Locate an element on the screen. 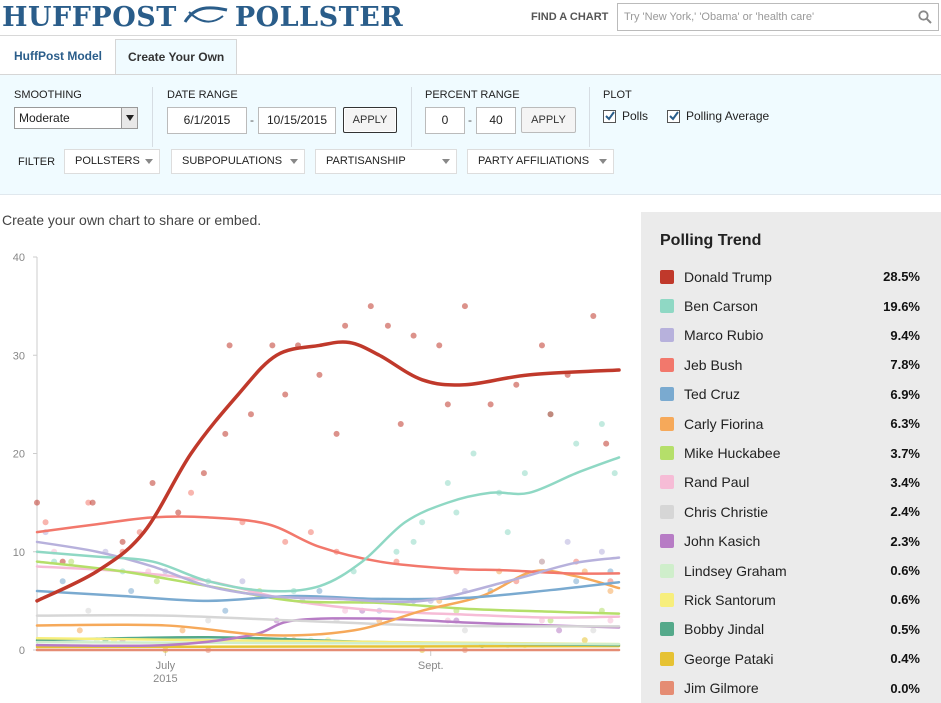  date-apply-button: APPLY is located at coordinates (370, 120).